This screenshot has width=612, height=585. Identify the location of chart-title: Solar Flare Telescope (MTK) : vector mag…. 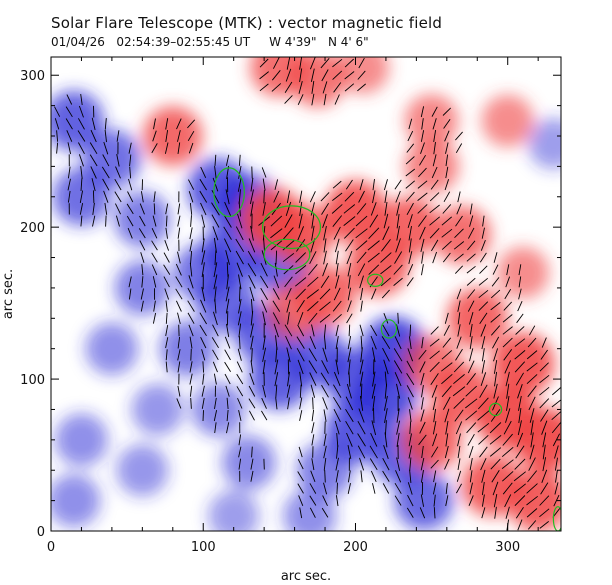
(247, 23).